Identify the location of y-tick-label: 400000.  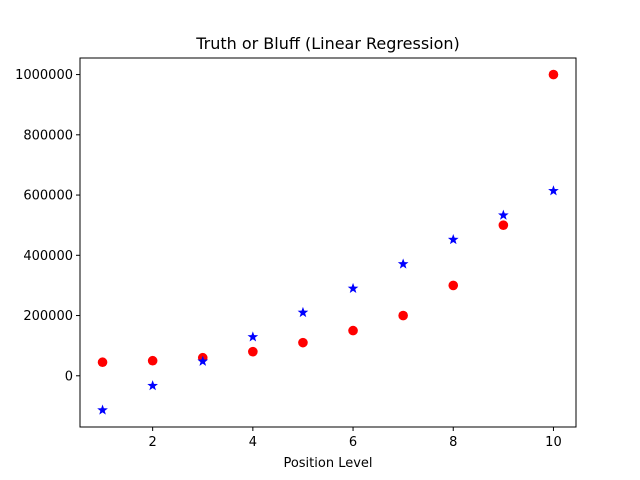
(48, 256).